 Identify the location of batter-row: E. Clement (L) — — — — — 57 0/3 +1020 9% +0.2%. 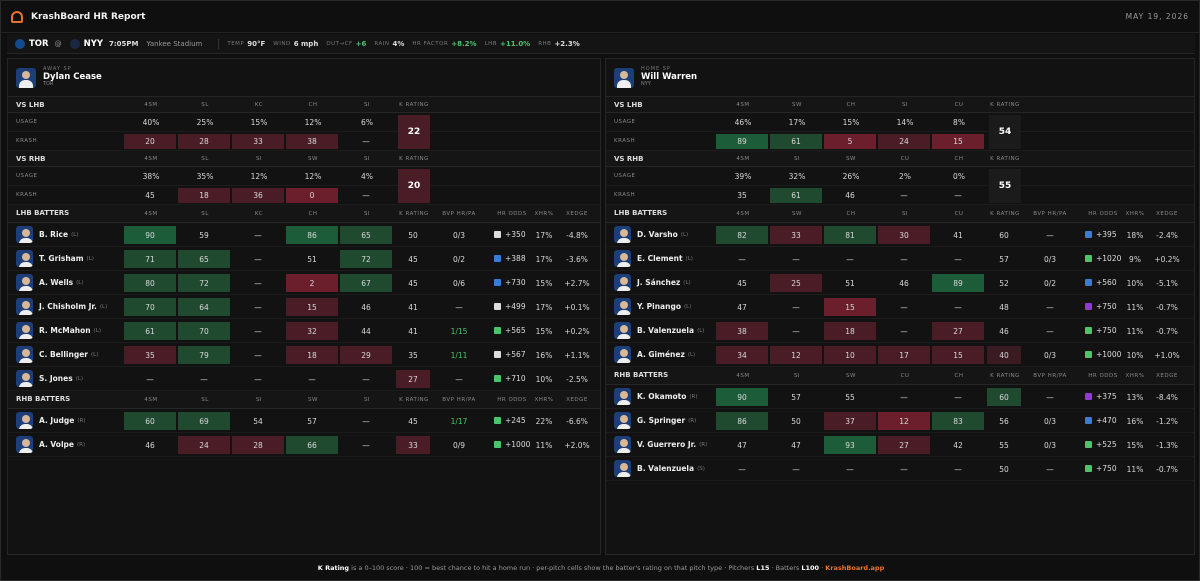
(900, 259).